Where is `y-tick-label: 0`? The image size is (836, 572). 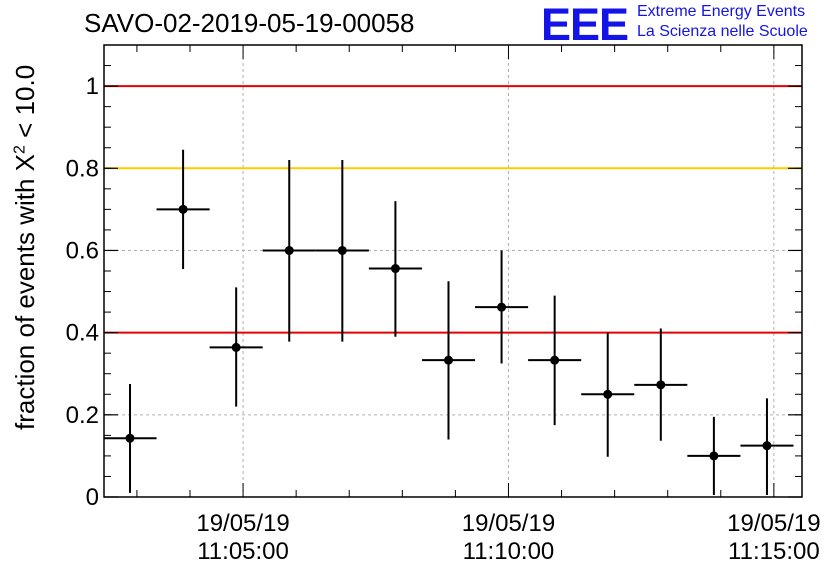
y-tick-label: 0 is located at coordinates (92, 497).